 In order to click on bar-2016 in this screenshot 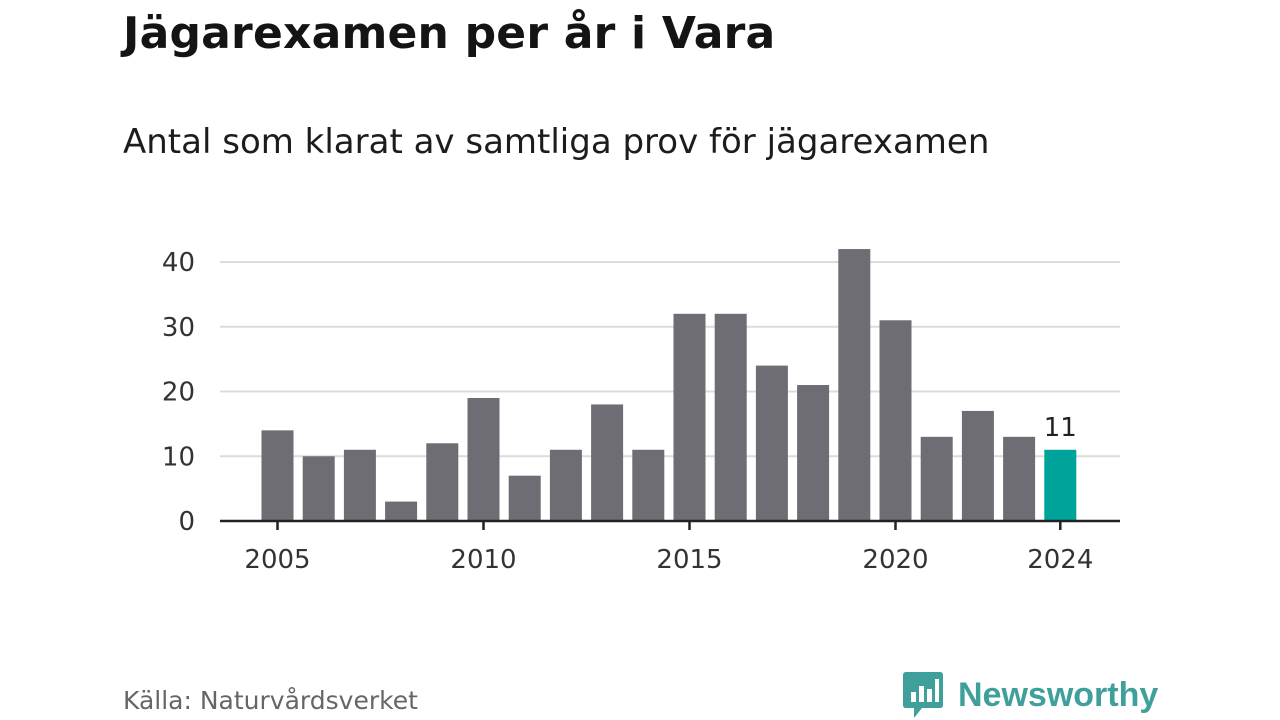, I will do `click(730, 417)`.